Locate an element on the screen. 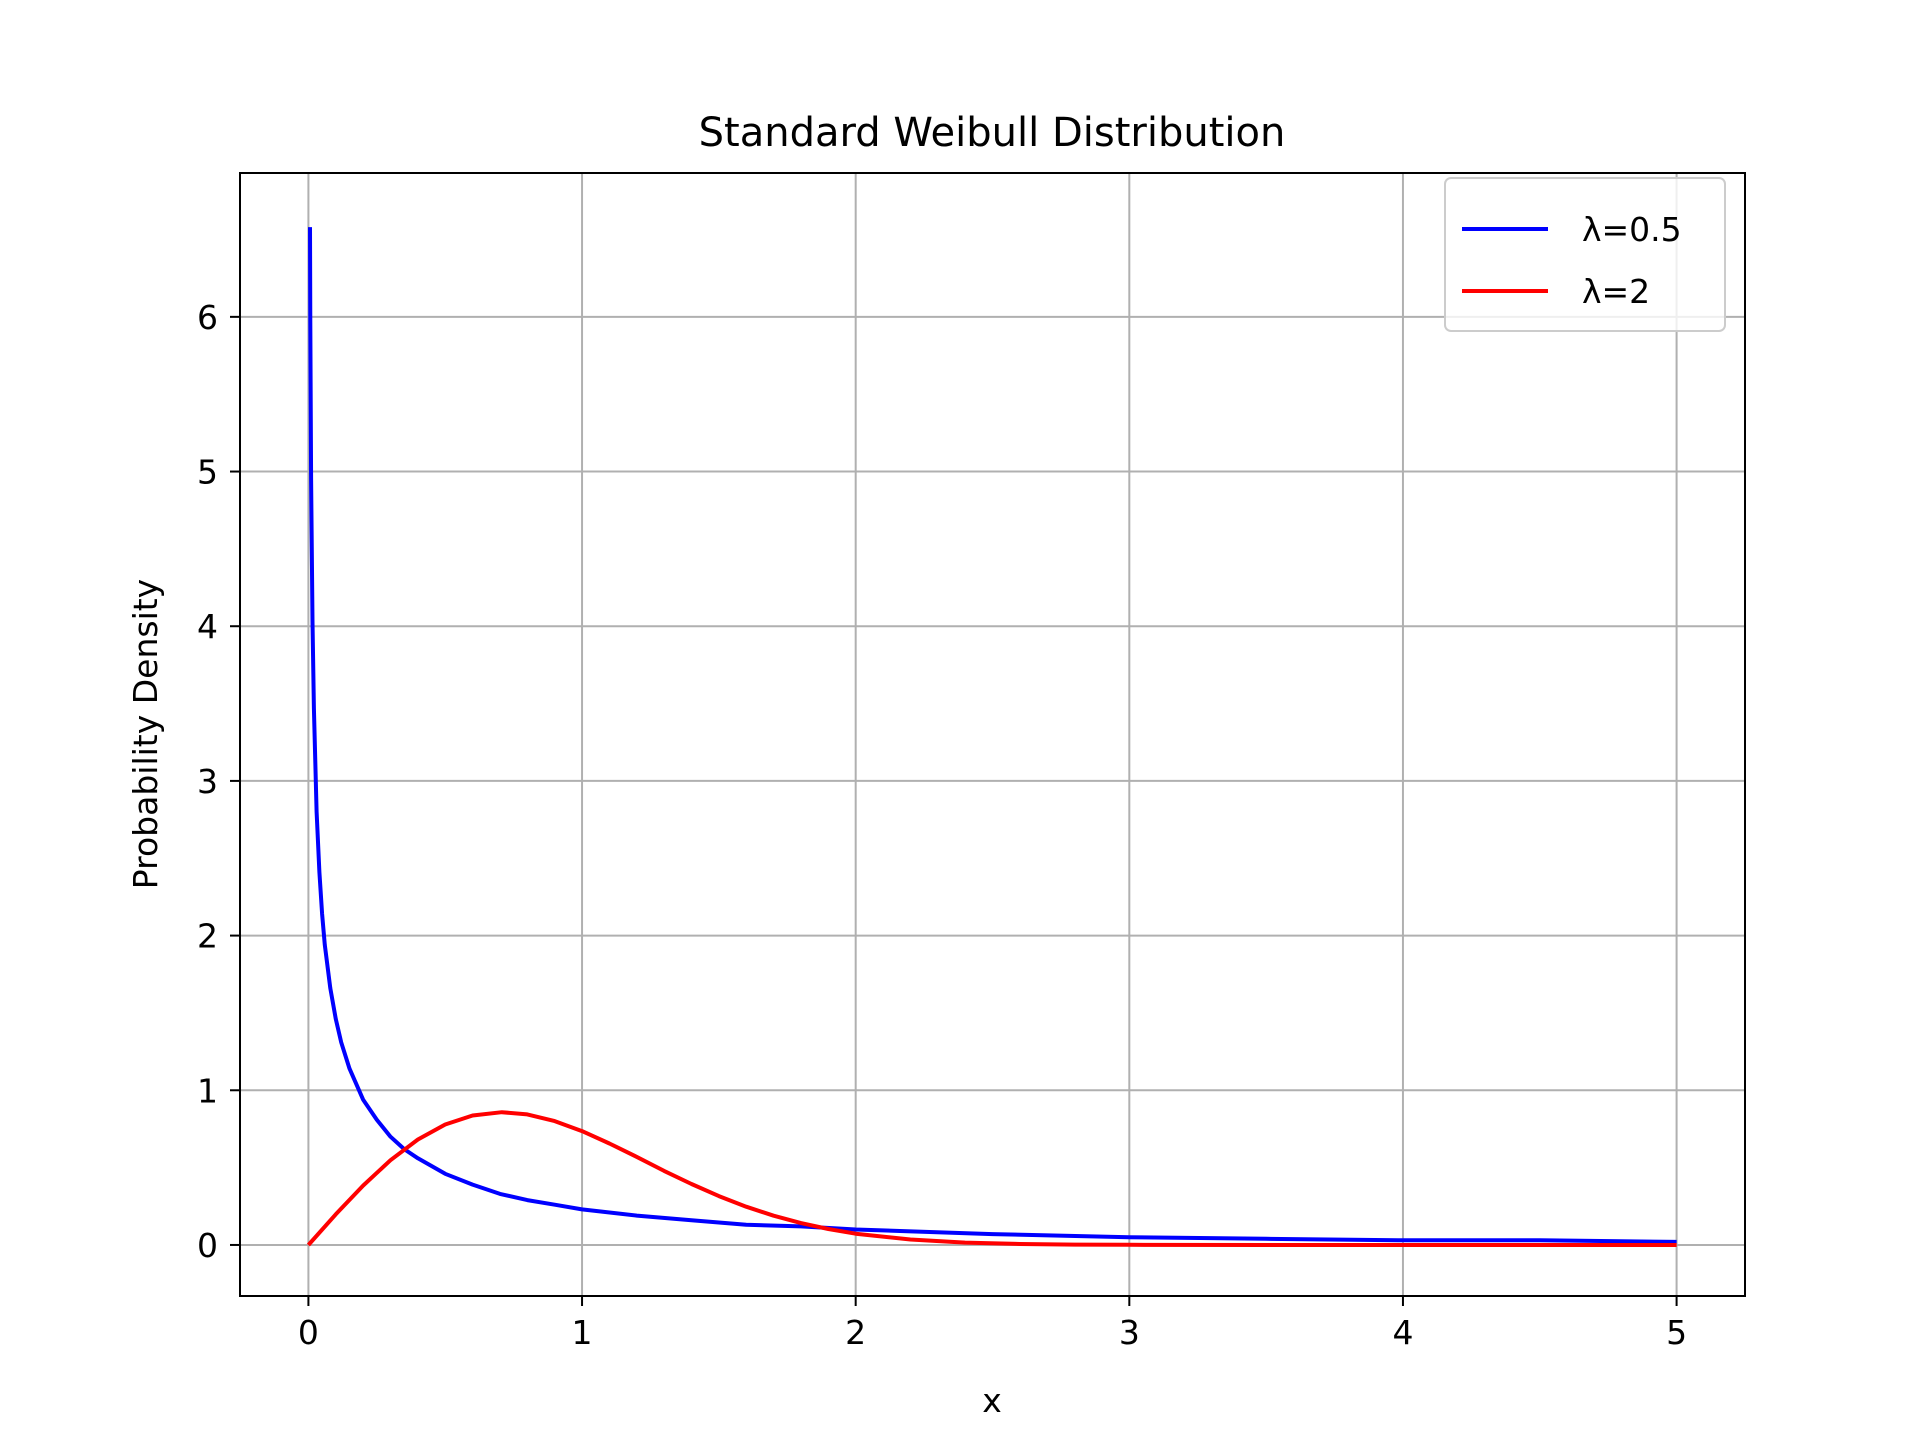 The width and height of the screenshot is (1920, 1440). legend: λ=0.5 λ=2 is located at coordinates (1585, 254).